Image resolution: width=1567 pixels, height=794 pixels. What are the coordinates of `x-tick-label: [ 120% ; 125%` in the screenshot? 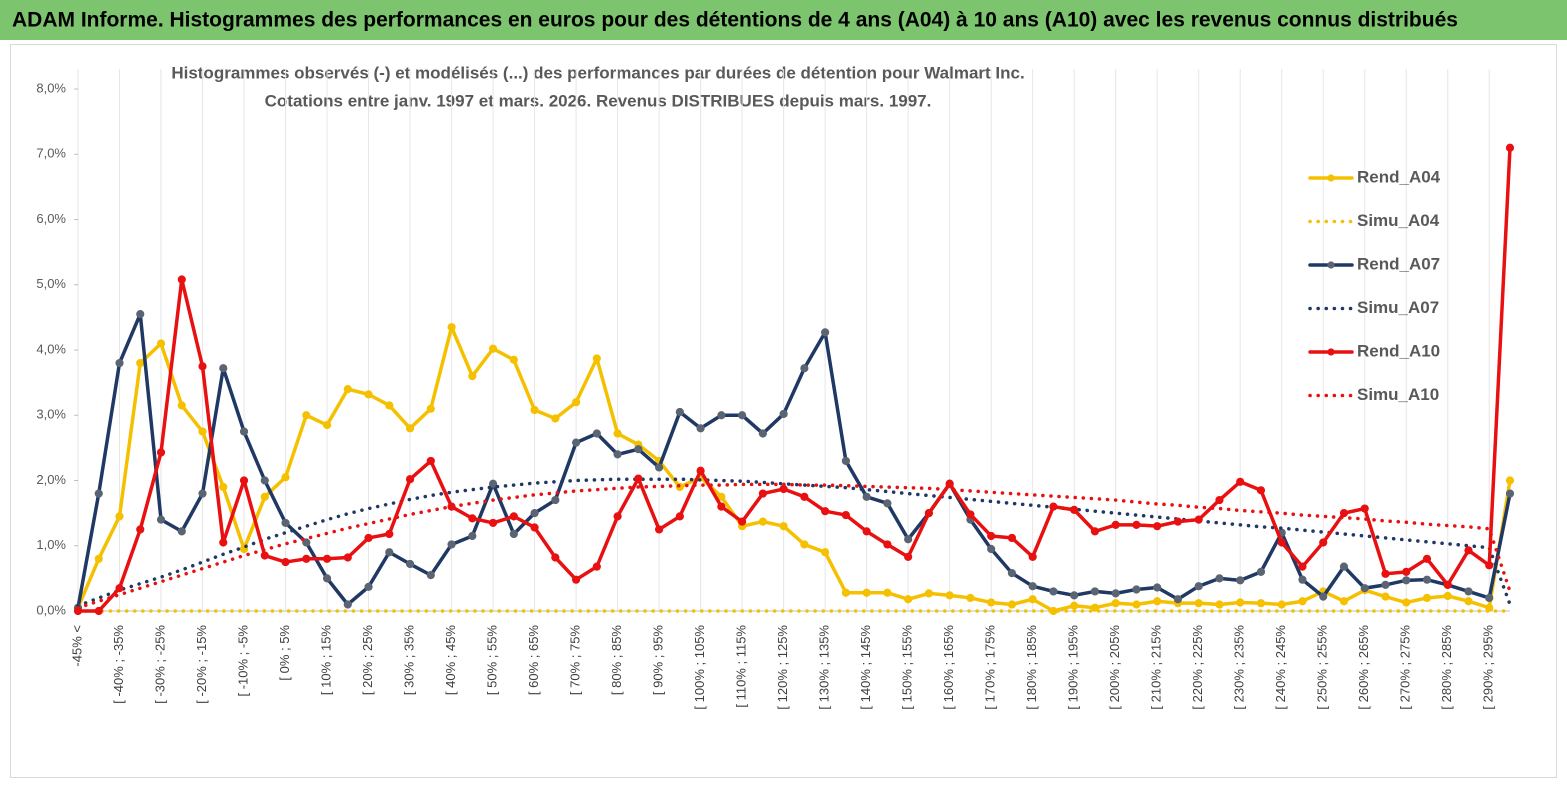 It's located at (782, 667).